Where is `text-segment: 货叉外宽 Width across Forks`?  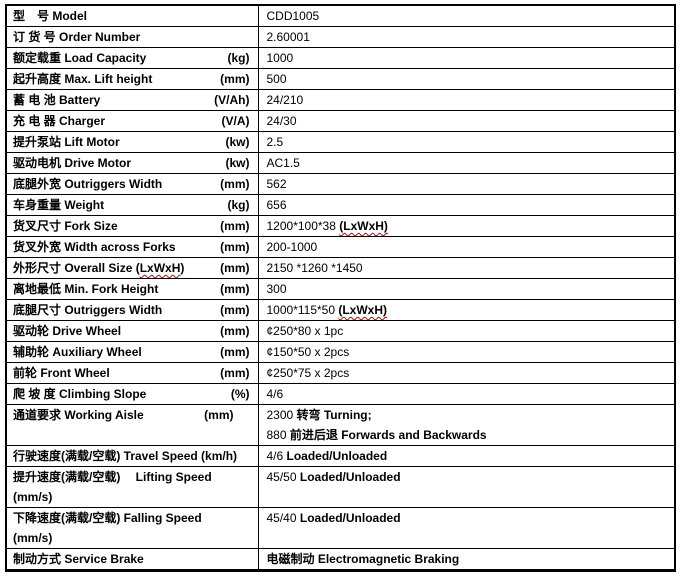
text-segment: 货叉外宽 Width across Forks is located at coordinates (94, 247).